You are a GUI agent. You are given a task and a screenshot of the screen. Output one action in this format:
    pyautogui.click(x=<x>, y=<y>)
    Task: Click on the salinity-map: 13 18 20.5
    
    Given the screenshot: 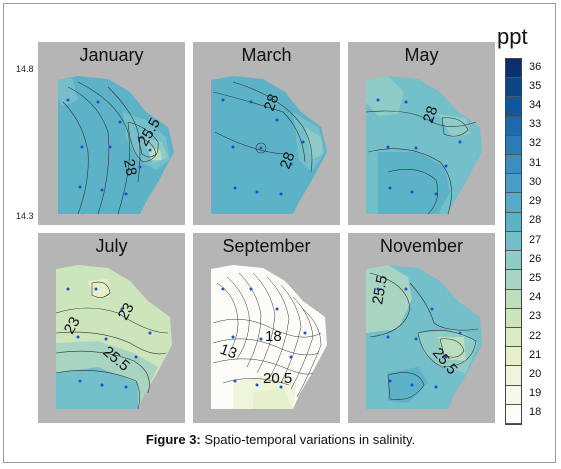 What is the action you would take?
    pyautogui.click(x=269, y=337)
    